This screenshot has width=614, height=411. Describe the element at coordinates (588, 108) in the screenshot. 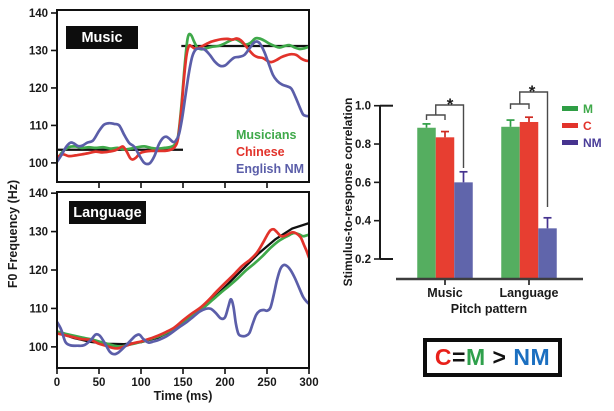

I see `legend-label-m: M` at that location.